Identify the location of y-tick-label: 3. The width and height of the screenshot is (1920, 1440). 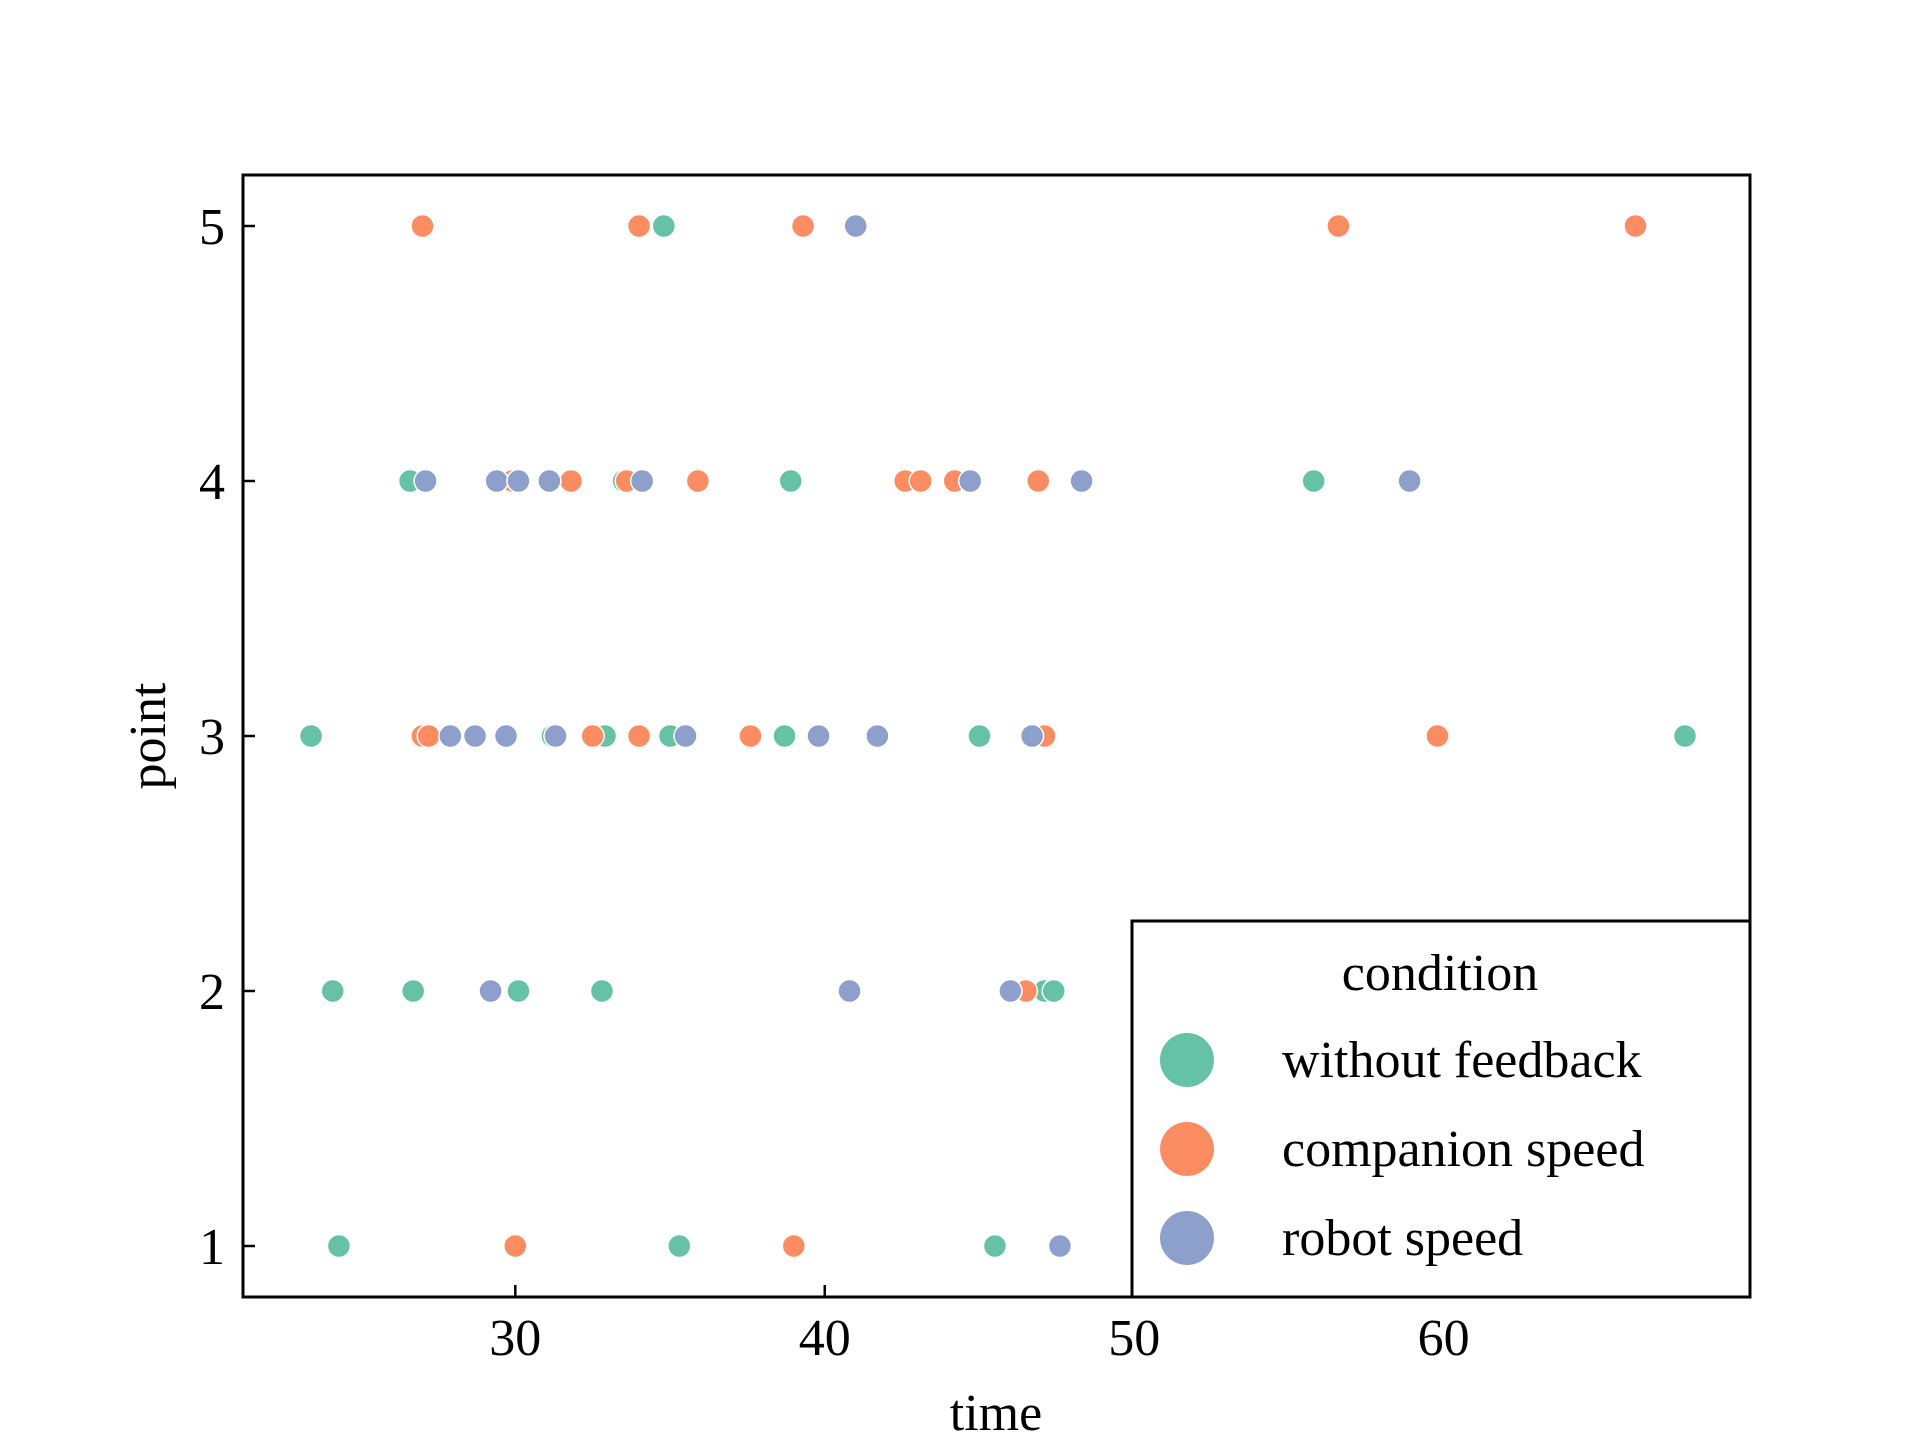
(212, 737).